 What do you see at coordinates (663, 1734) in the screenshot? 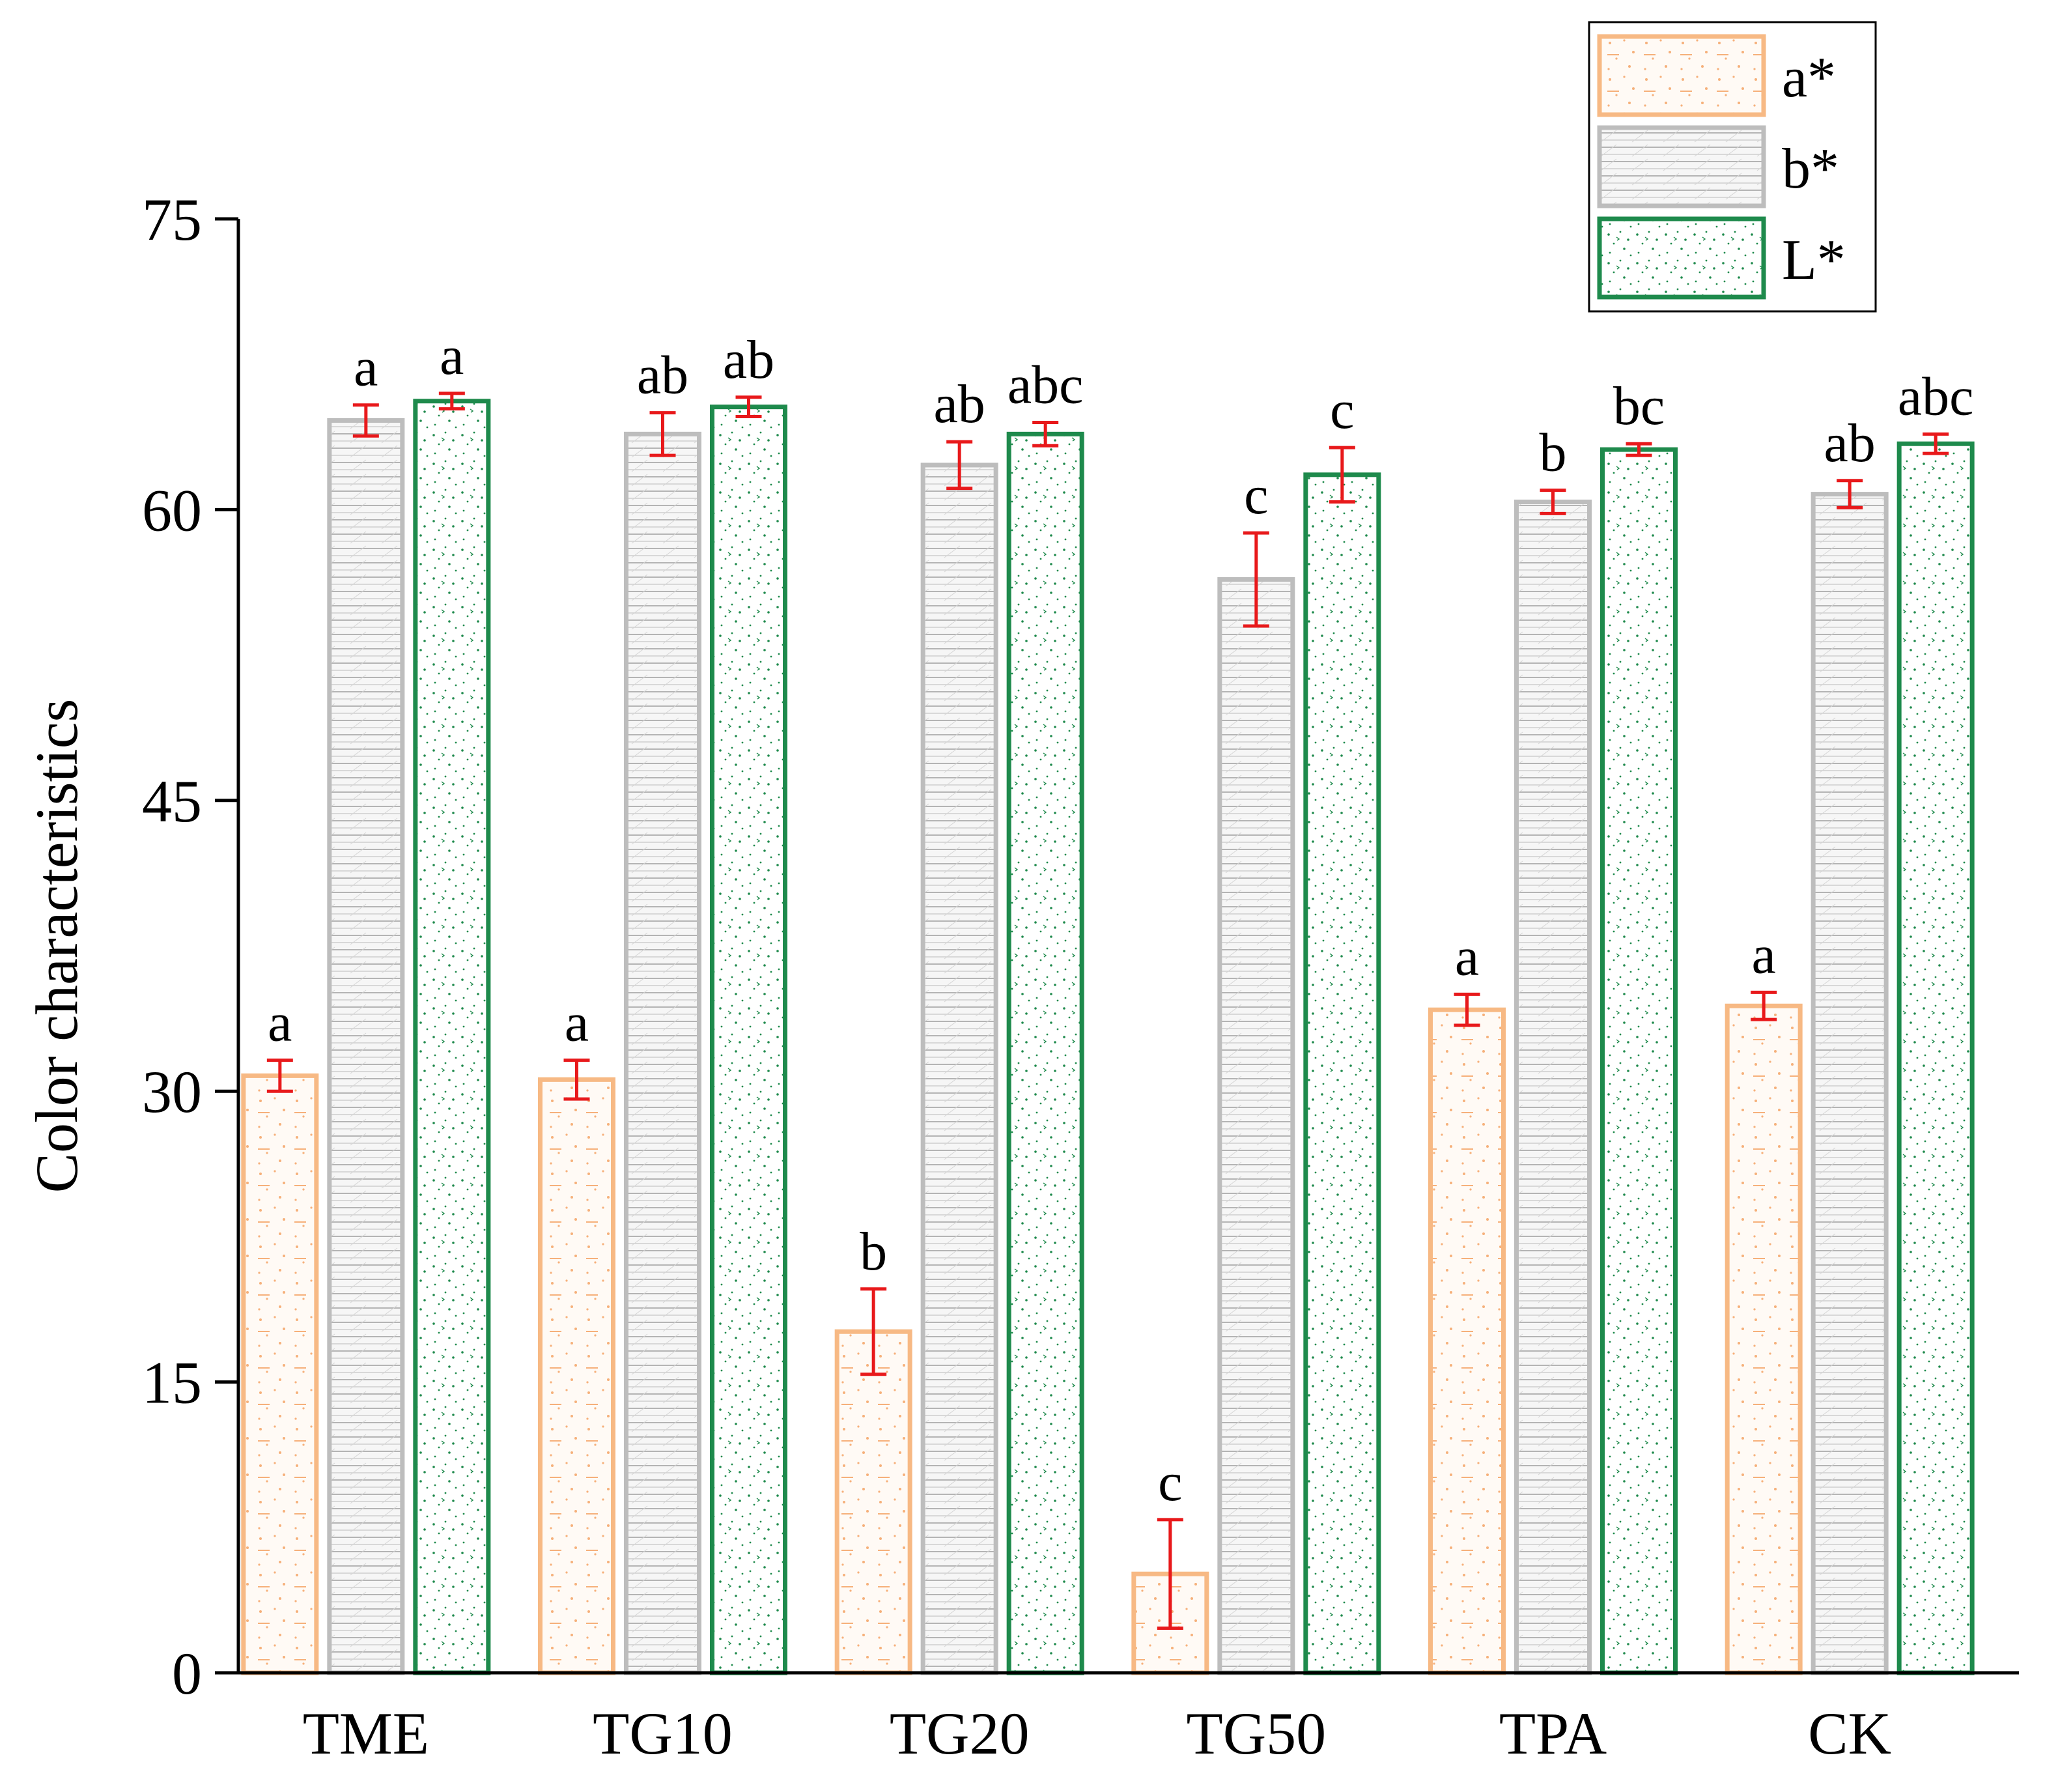
I see `x-tick-label: TG10` at bounding box center [663, 1734].